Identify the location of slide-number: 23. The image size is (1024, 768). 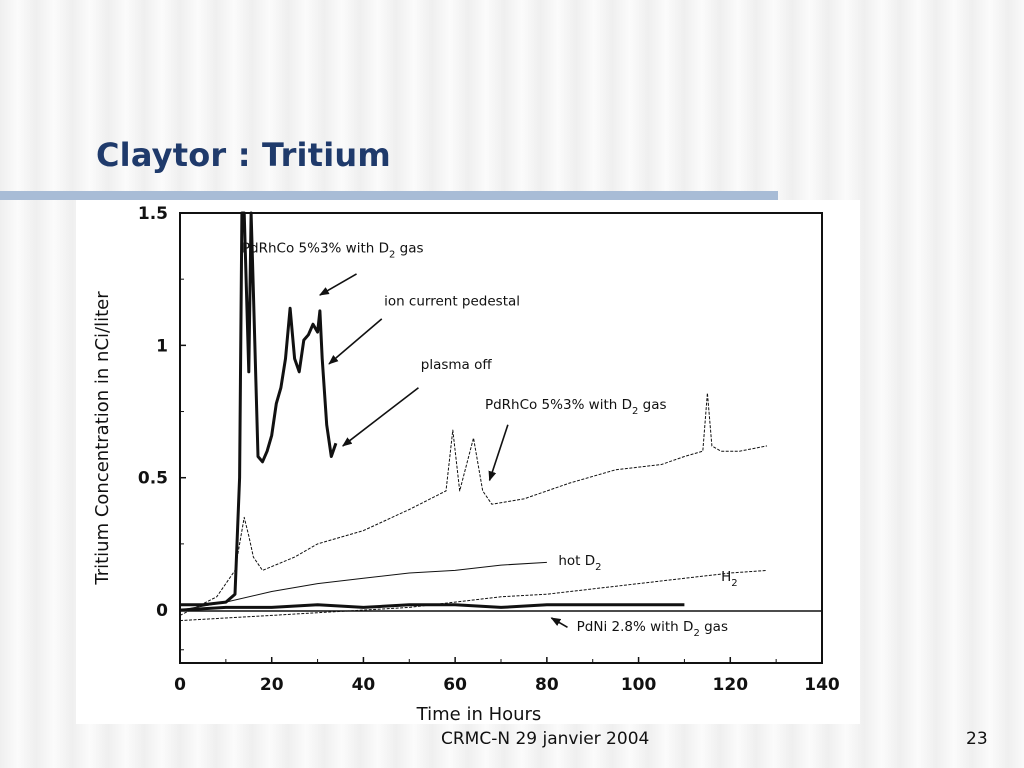
(977, 739).